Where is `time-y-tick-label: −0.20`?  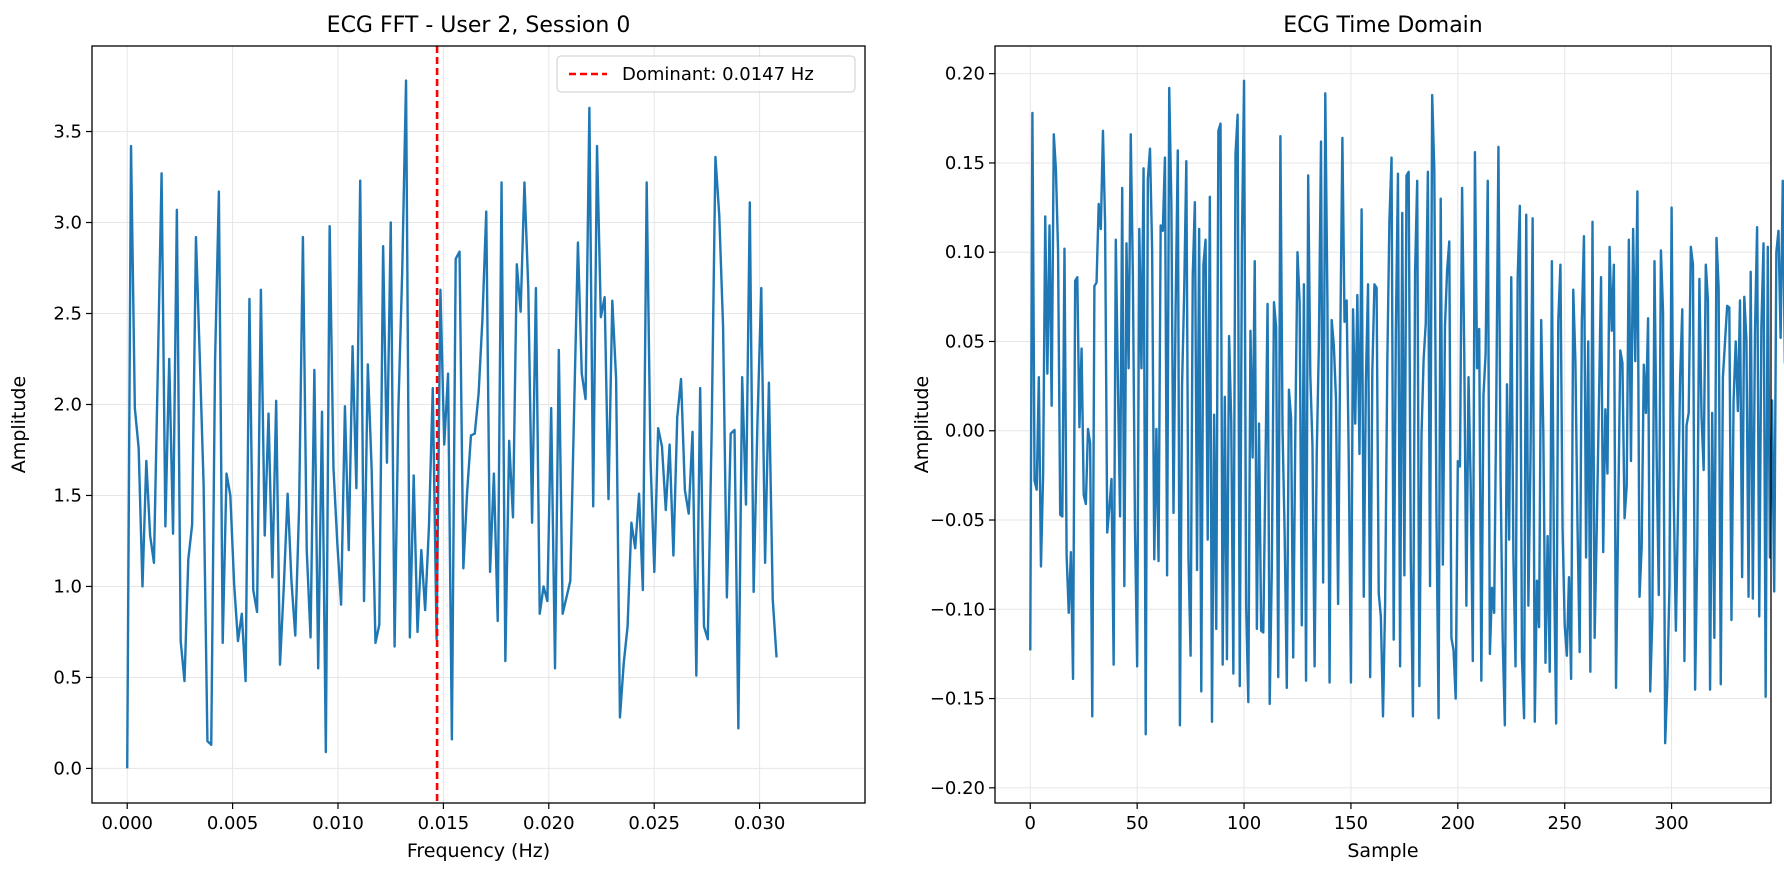
time-y-tick-label: −0.20 is located at coordinates (957, 788).